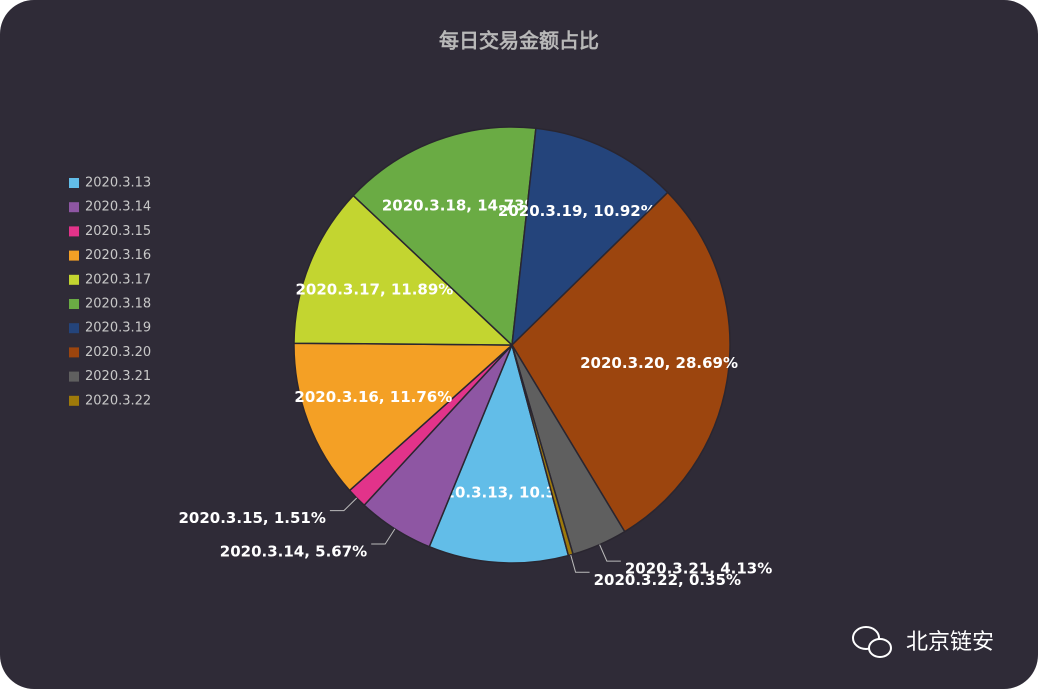 The width and height of the screenshot is (1038, 689). Describe the element at coordinates (118, 352) in the screenshot. I see `legend-label: 2020.3.20` at that location.